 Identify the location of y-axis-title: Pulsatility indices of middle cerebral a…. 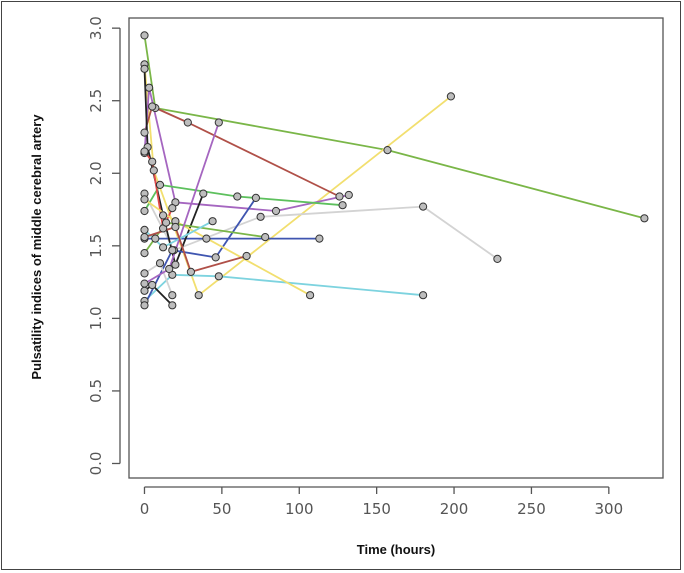
(36, 247).